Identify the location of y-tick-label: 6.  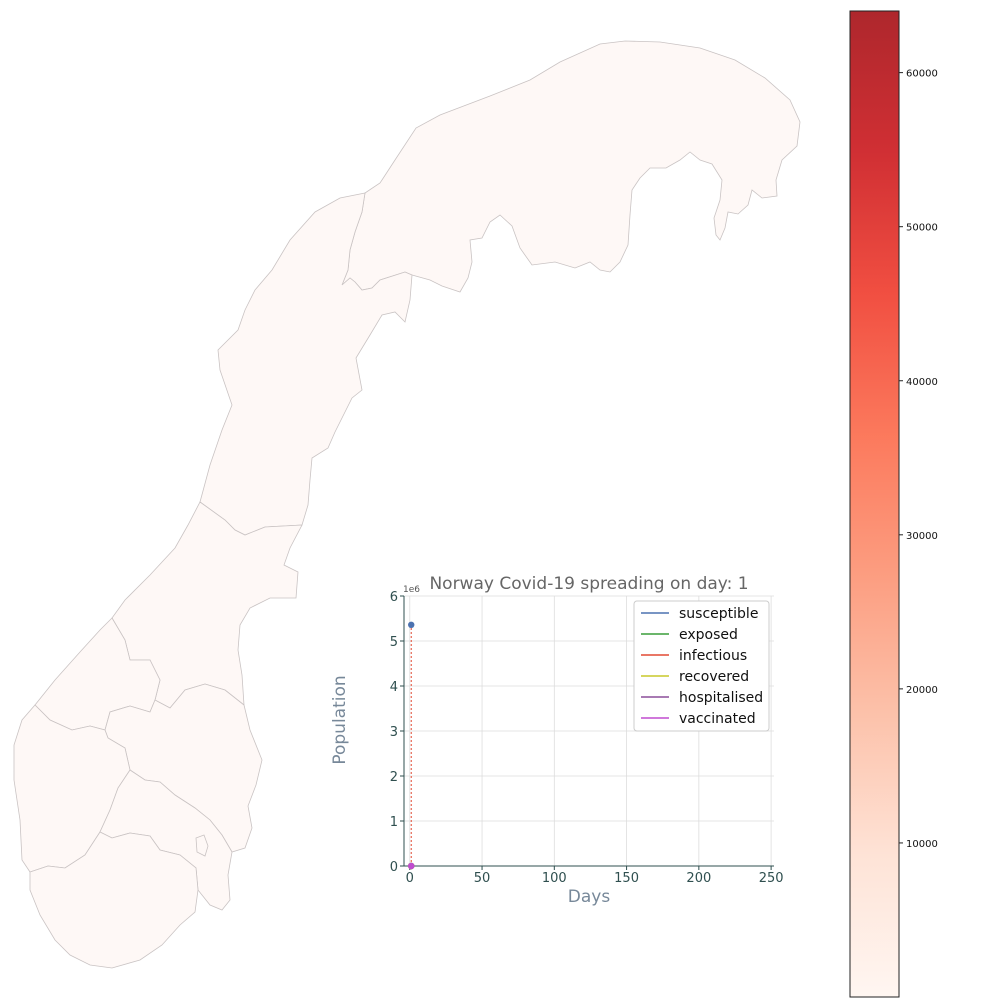
(394, 597).